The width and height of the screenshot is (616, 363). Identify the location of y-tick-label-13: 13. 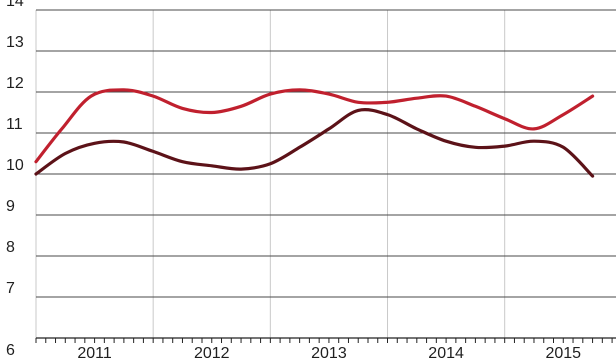
(15, 42).